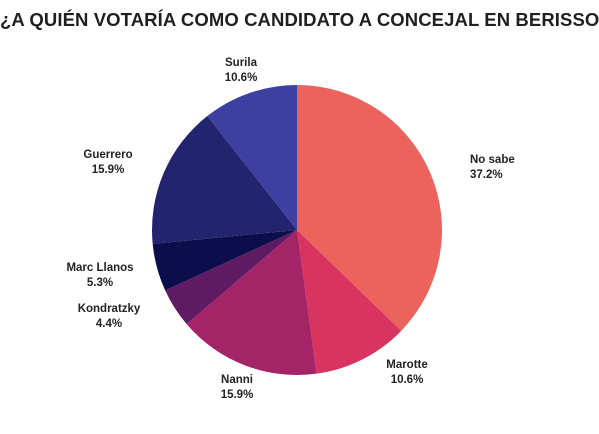 The width and height of the screenshot is (599, 434). Describe the element at coordinates (492, 160) in the screenshot. I see `slice-name: No sabe` at that location.